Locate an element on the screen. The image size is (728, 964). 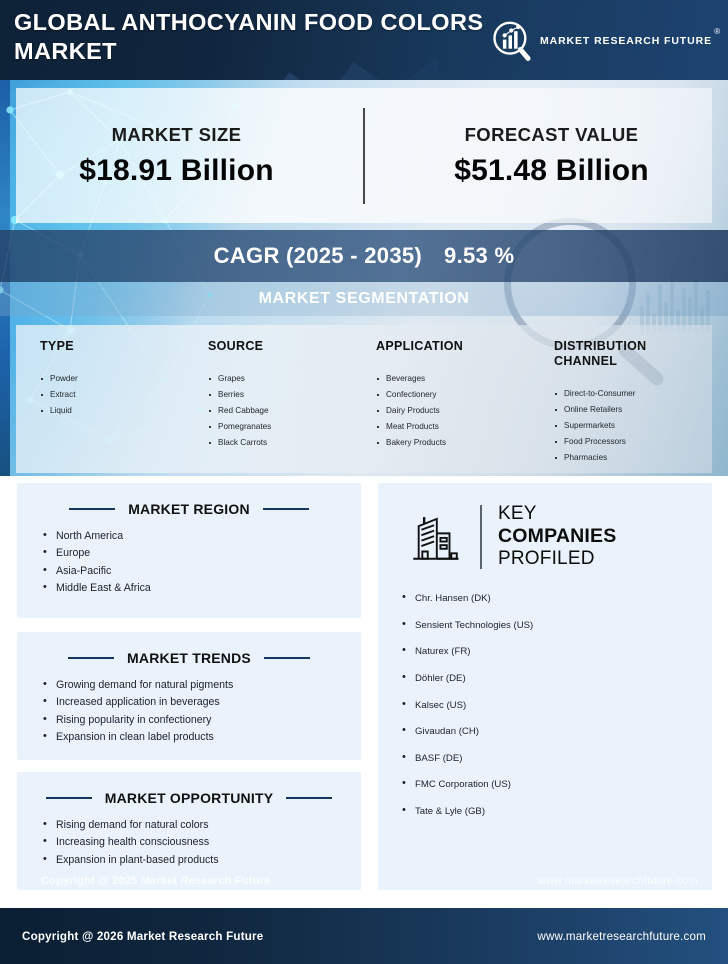
key-companies-title-line2: COMPANIES is located at coordinates (557, 536).